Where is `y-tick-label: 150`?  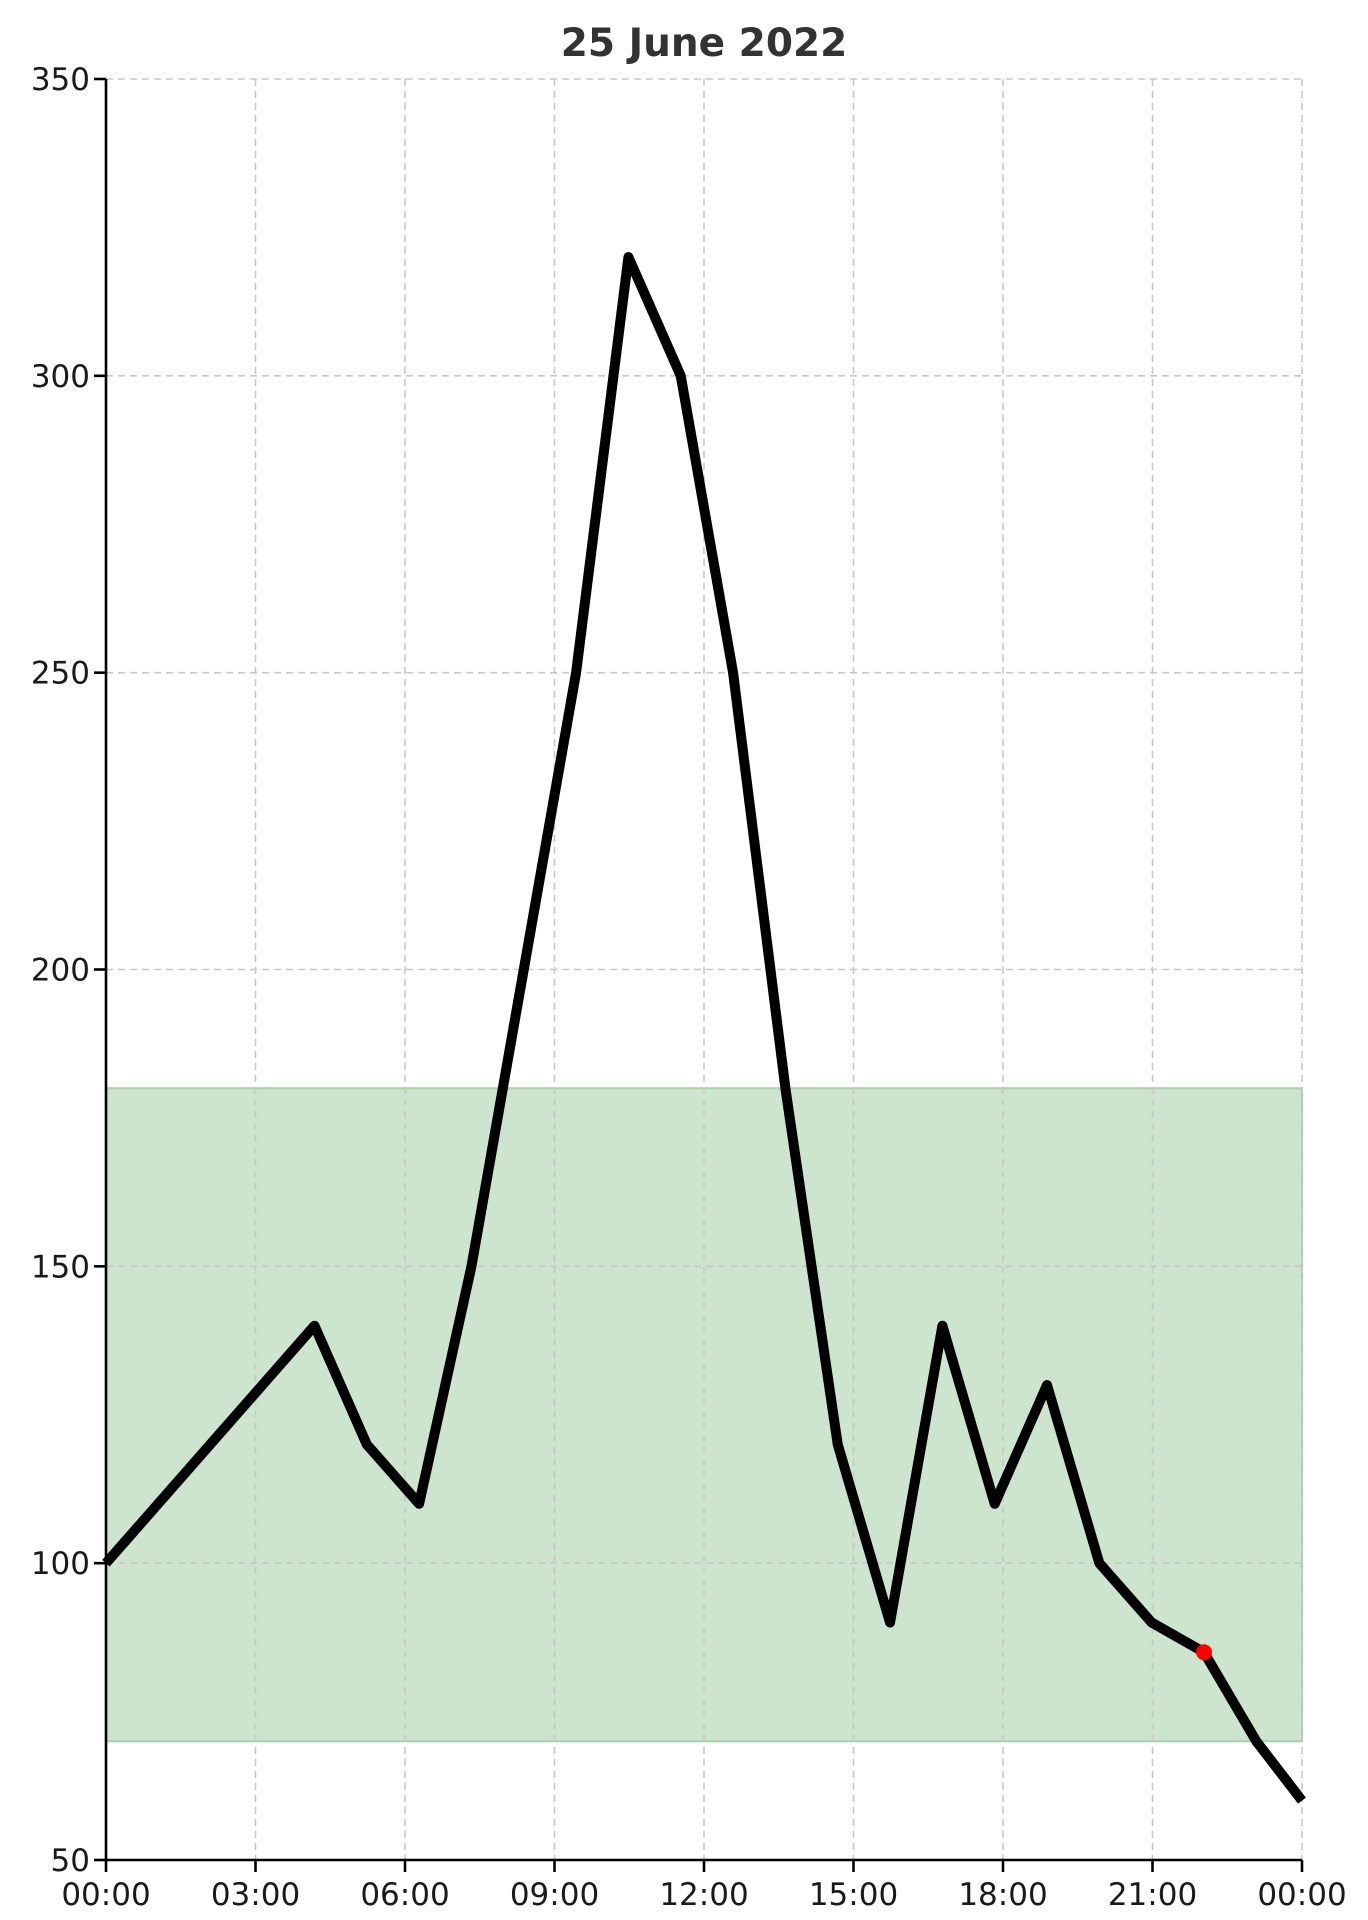 y-tick-label: 150 is located at coordinates (60, 1267).